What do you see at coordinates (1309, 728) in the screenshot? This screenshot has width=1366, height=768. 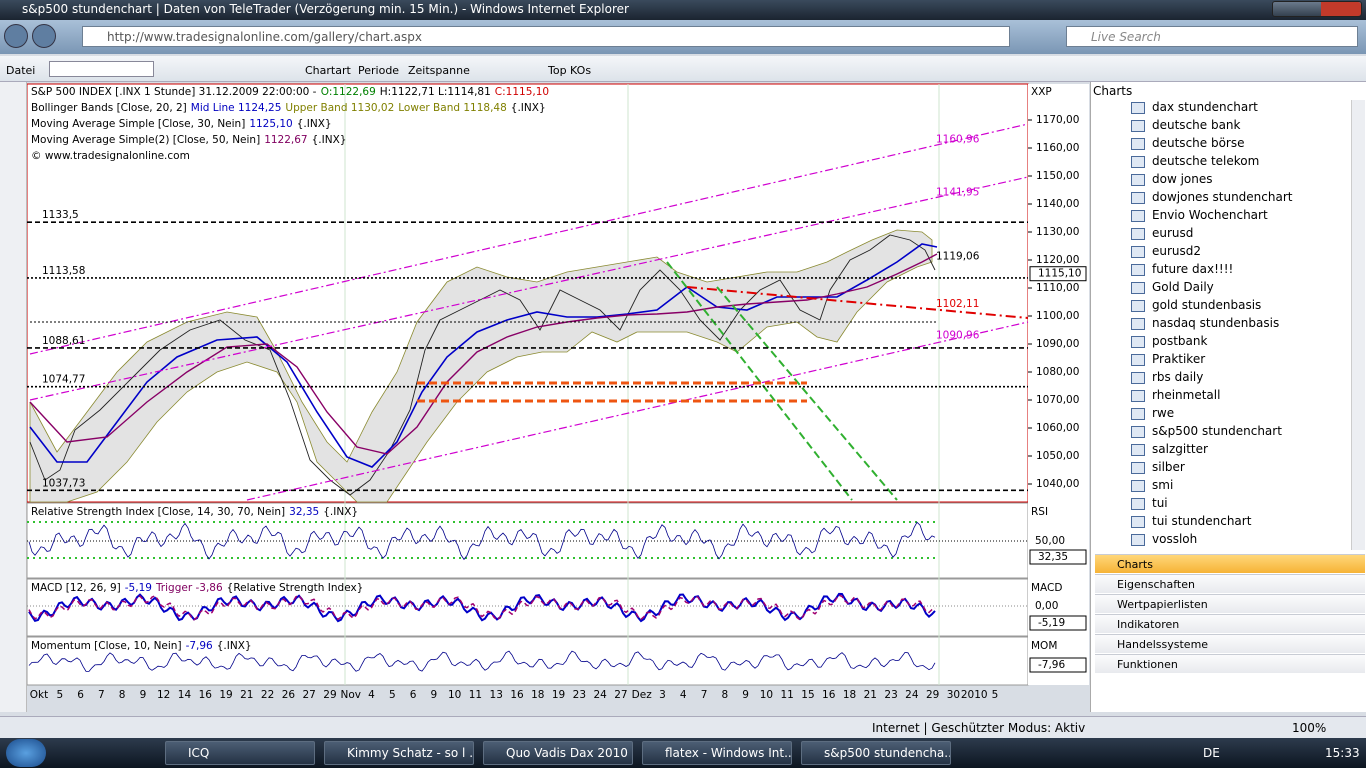 I see `zoom-level: 100%` at bounding box center [1309, 728].